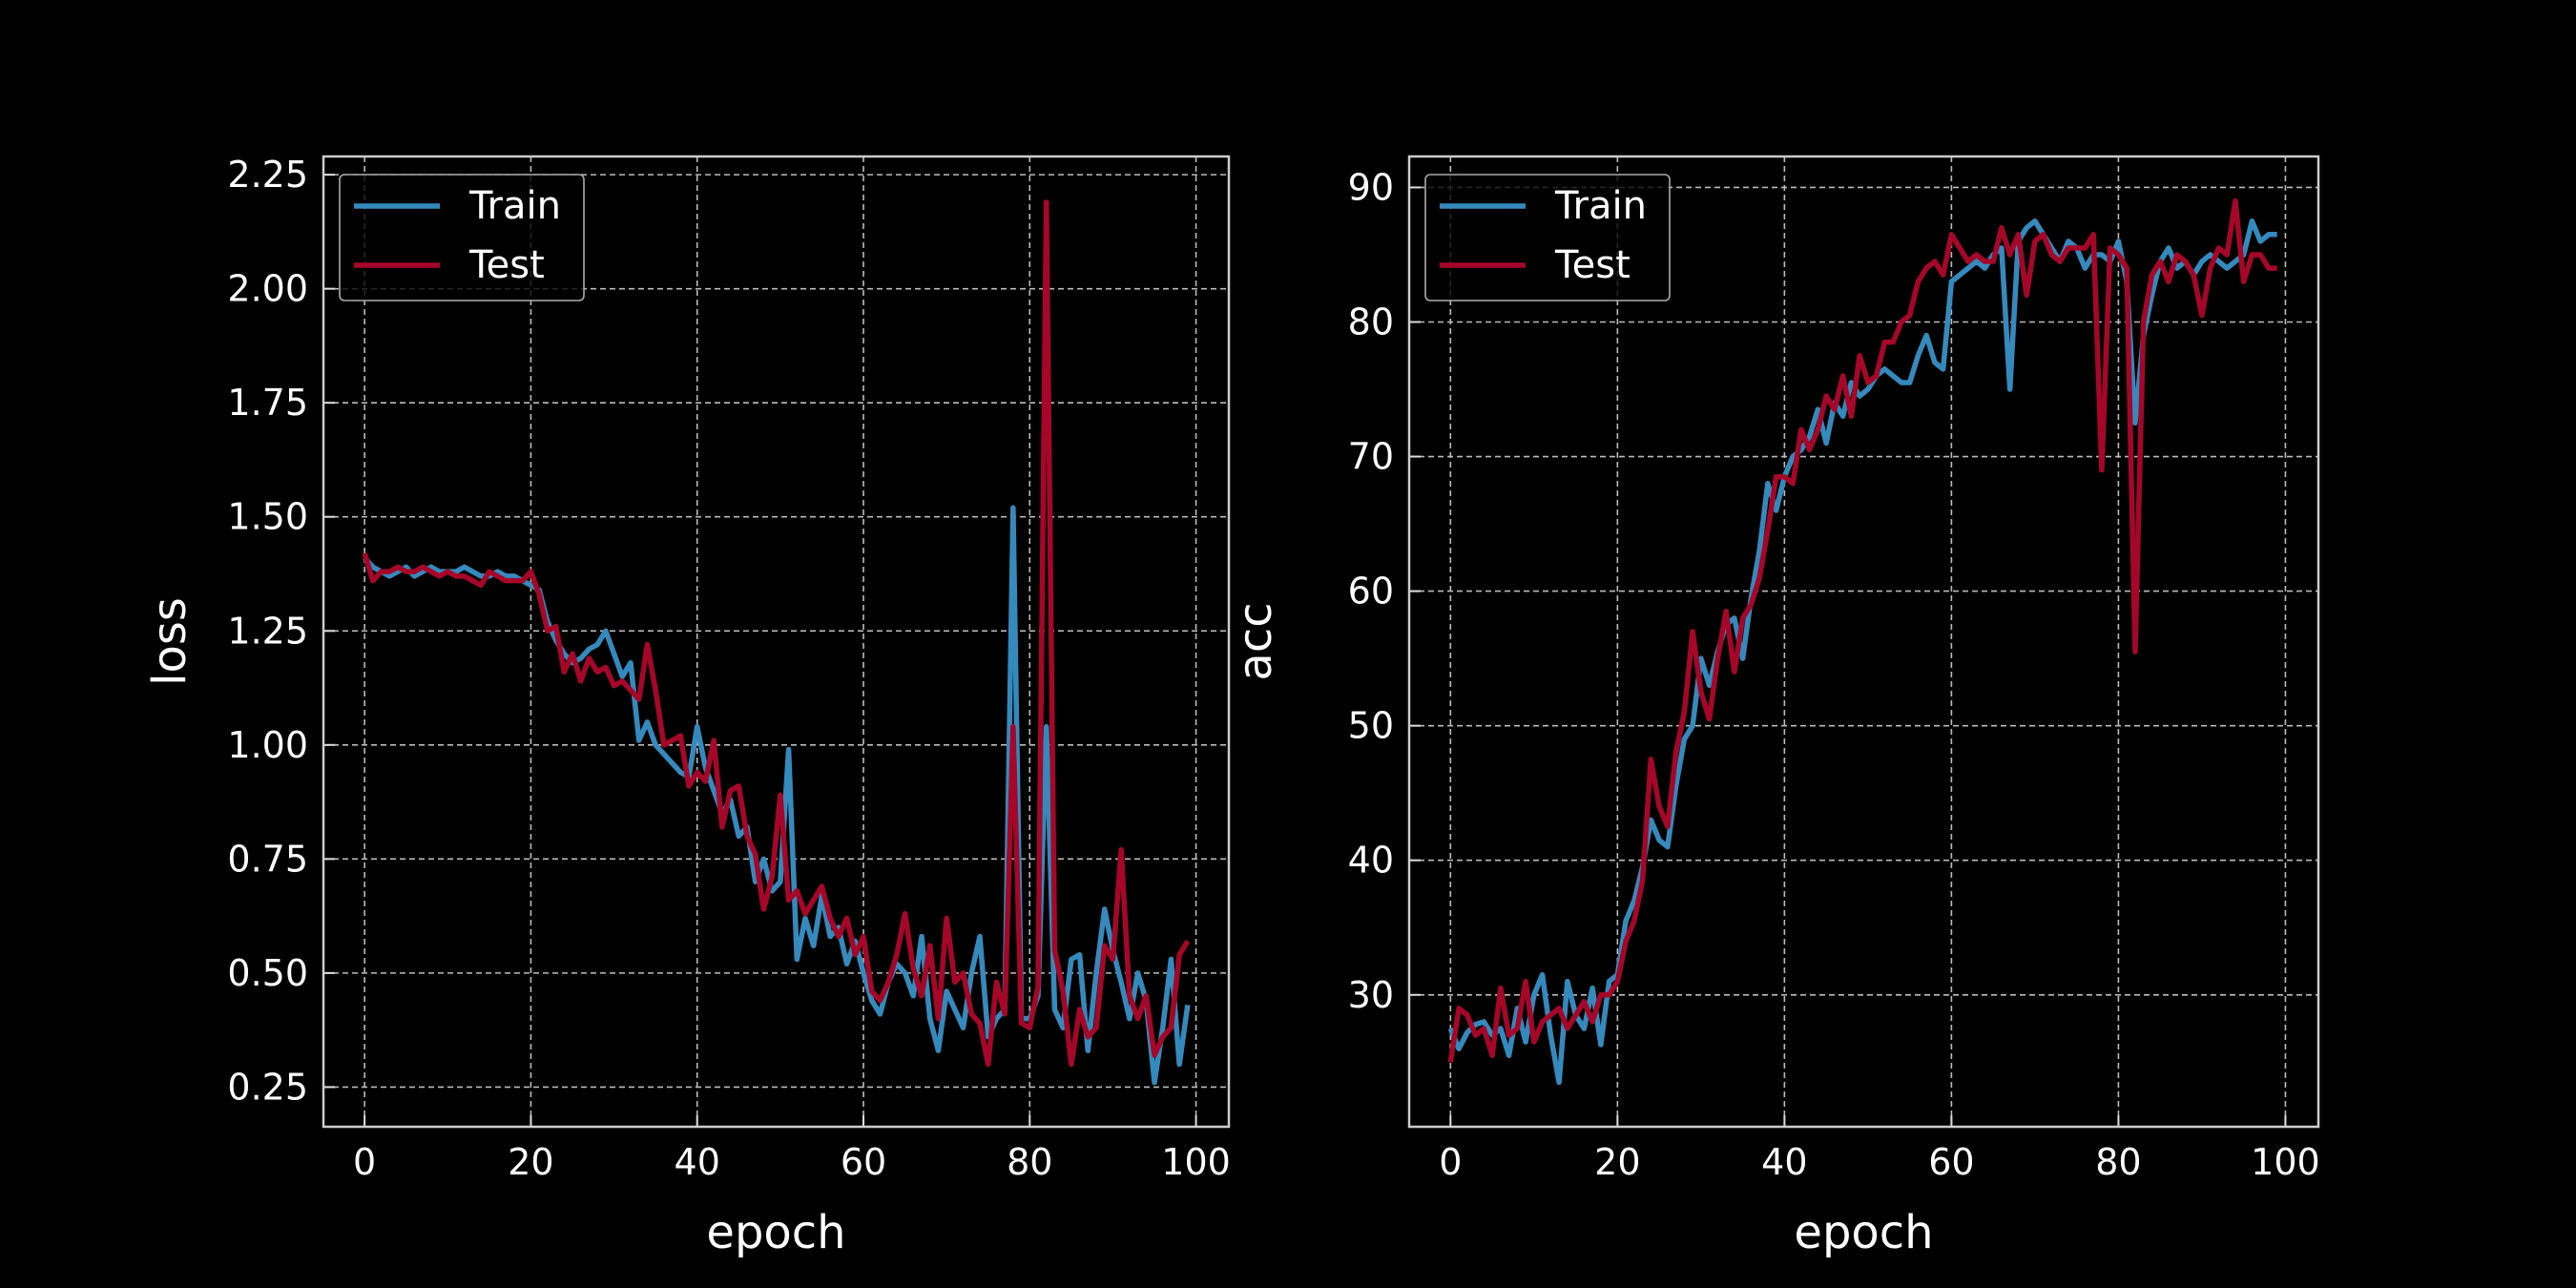  Describe the element at coordinates (1371, 322) in the screenshot. I see `y-tick-label: 80` at that location.